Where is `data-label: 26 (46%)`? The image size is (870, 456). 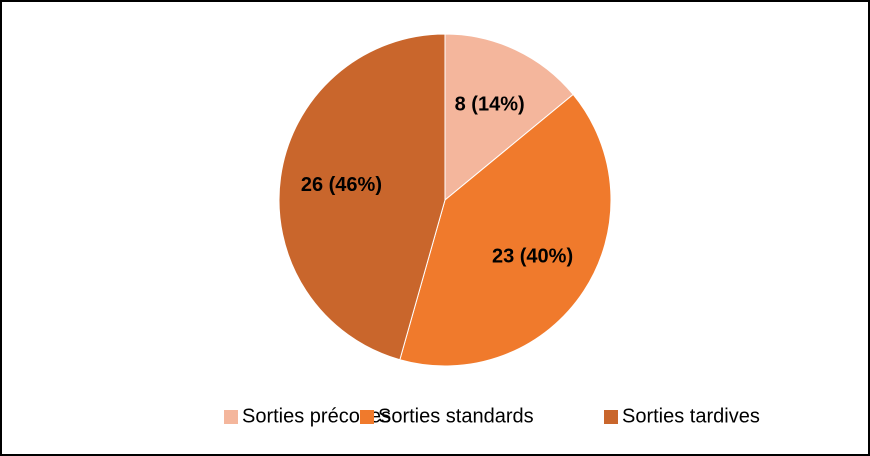
data-label: 26 (46%) is located at coordinates (341, 185).